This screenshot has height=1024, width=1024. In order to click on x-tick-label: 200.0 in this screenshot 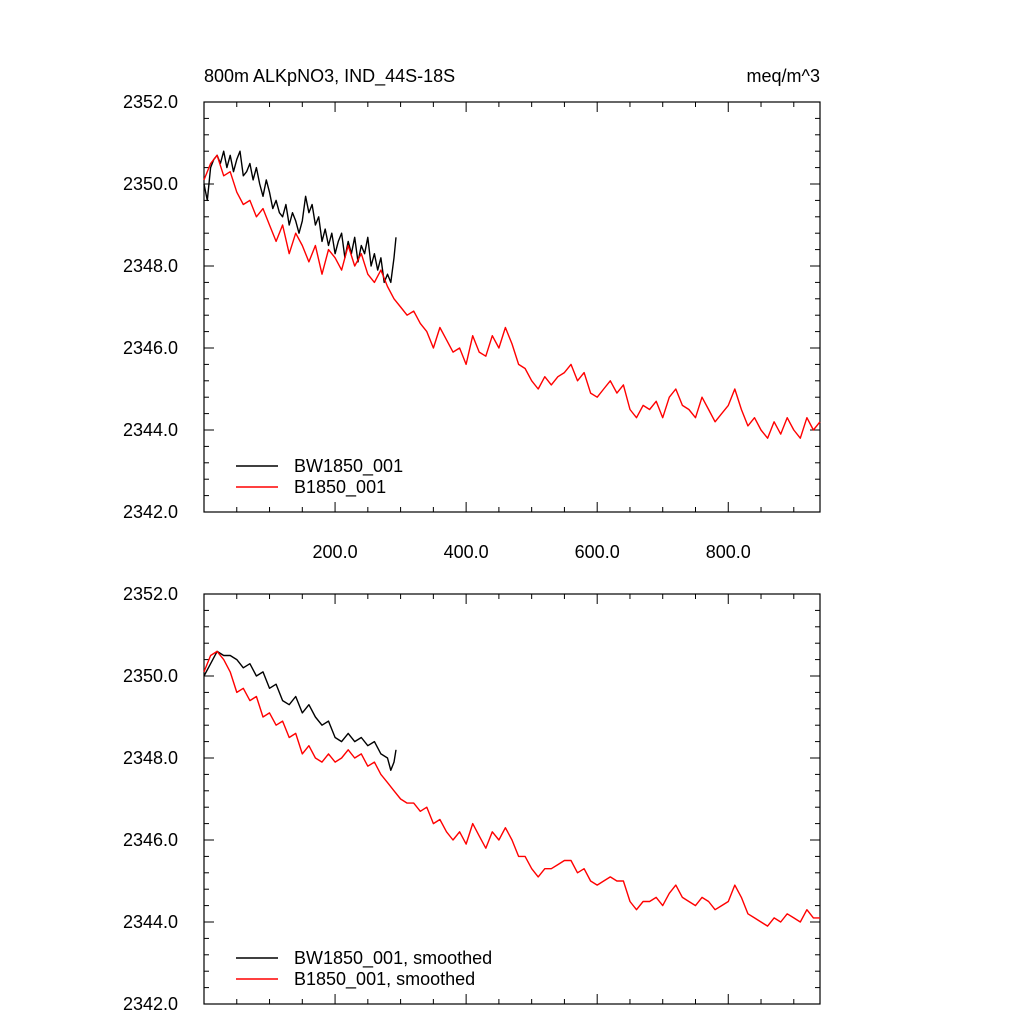, I will do `click(335, 552)`.